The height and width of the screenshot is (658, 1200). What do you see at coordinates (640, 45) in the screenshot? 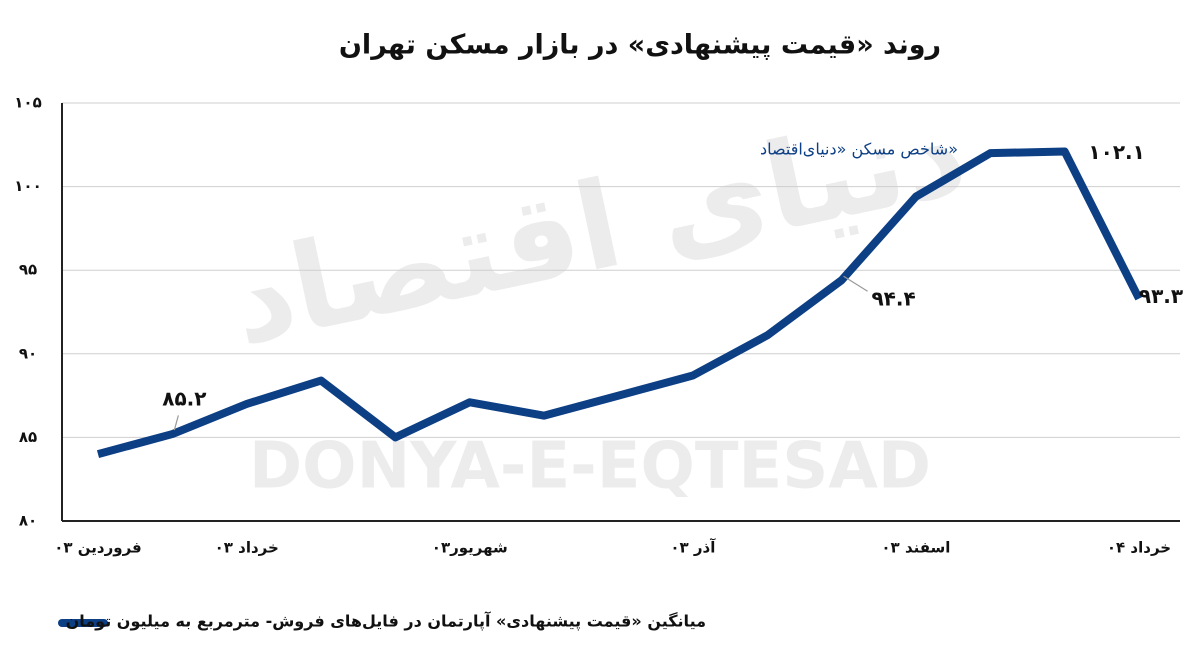
I see `chart-title: روند «قیمت پیشنهادی» در بازار مسکن تهران` at bounding box center [640, 45].